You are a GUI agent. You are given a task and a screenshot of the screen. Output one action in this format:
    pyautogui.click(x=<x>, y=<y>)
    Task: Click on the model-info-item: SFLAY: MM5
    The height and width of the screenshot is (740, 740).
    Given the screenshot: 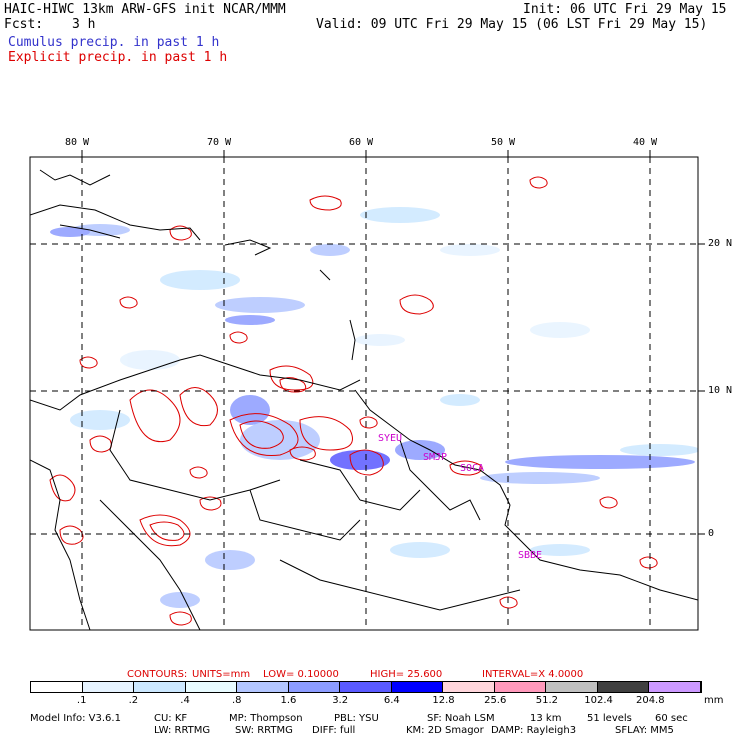 What is the action you would take?
    pyautogui.click(x=644, y=730)
    